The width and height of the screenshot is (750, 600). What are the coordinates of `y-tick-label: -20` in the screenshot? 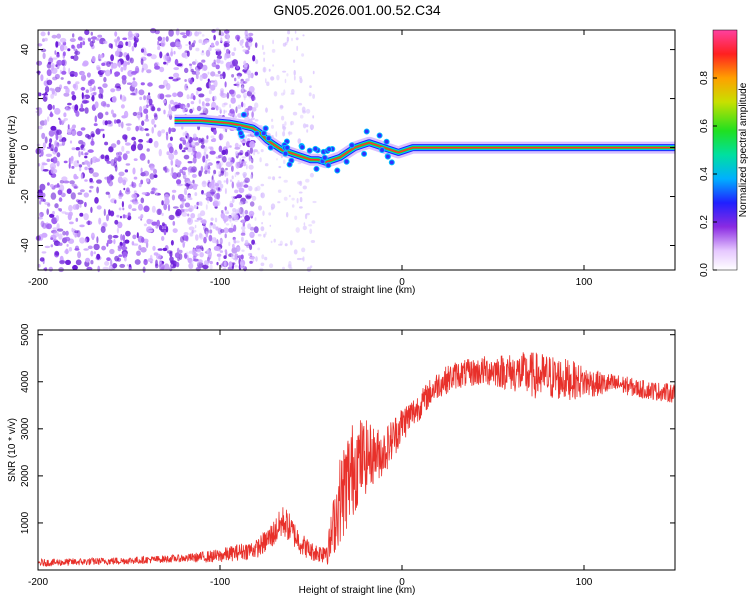 It's located at (25, 196).